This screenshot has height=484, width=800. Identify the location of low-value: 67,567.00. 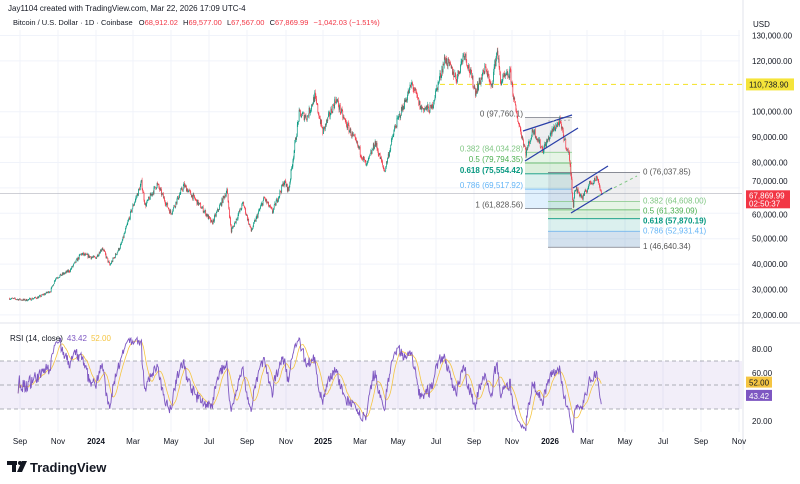
(247, 22).